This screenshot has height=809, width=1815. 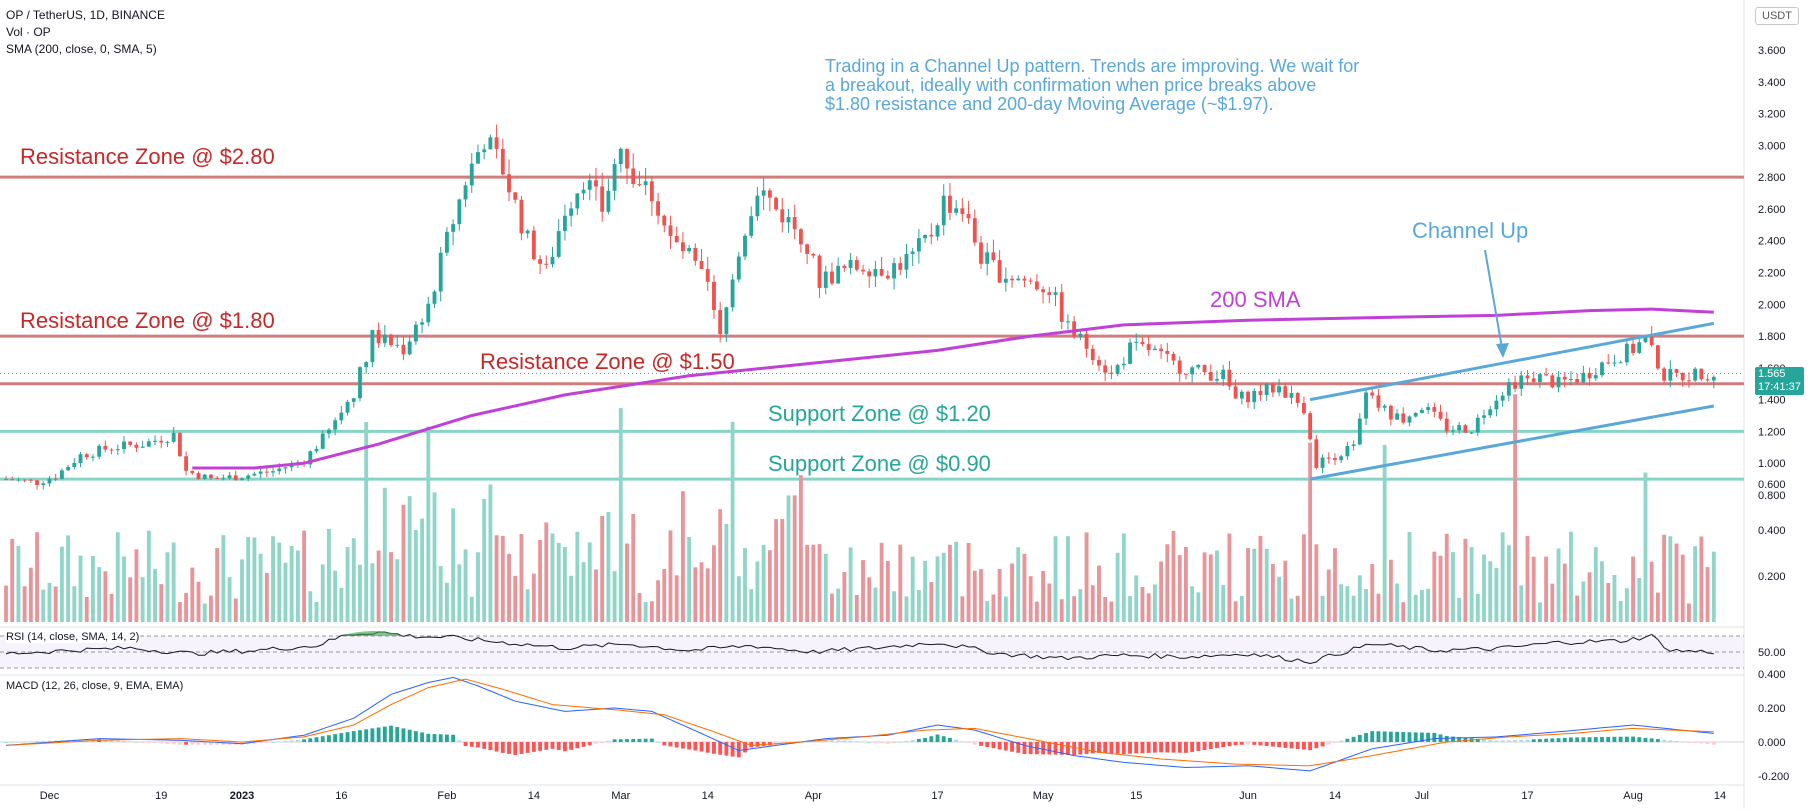 What do you see at coordinates (1255, 299) in the screenshot?
I see `annotation-sma-label: 200 SMA` at bounding box center [1255, 299].